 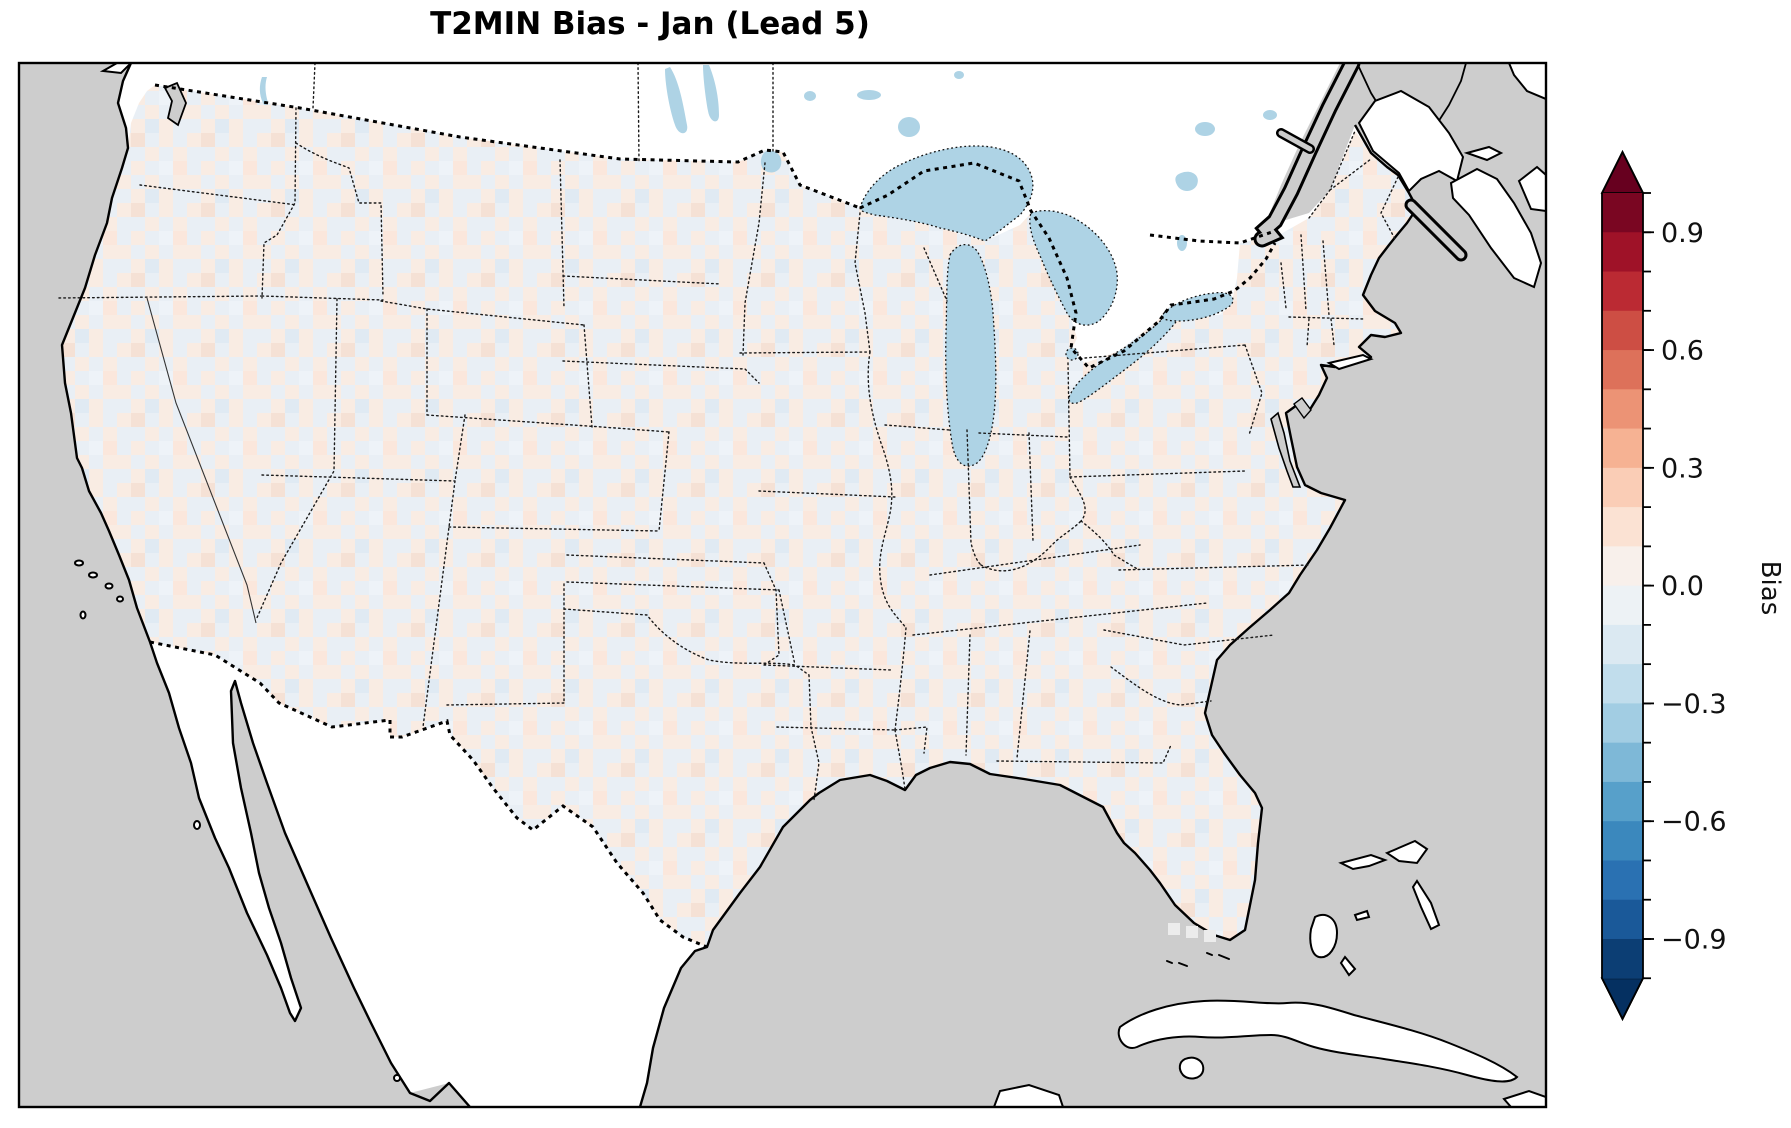 I want to click on colorbar-tick-label: 0.9, so click(x=1682, y=233).